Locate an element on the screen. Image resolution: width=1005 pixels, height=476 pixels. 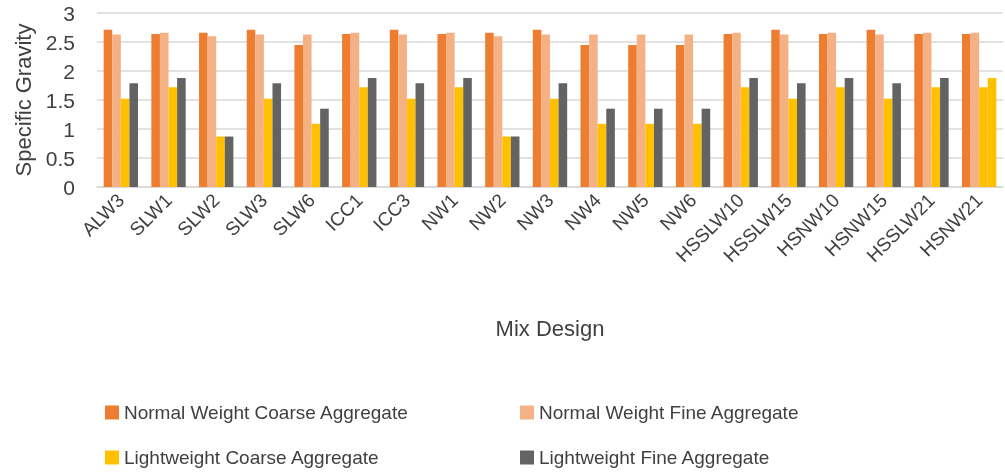
x-axis-title: Mix Design is located at coordinates (550, 328).